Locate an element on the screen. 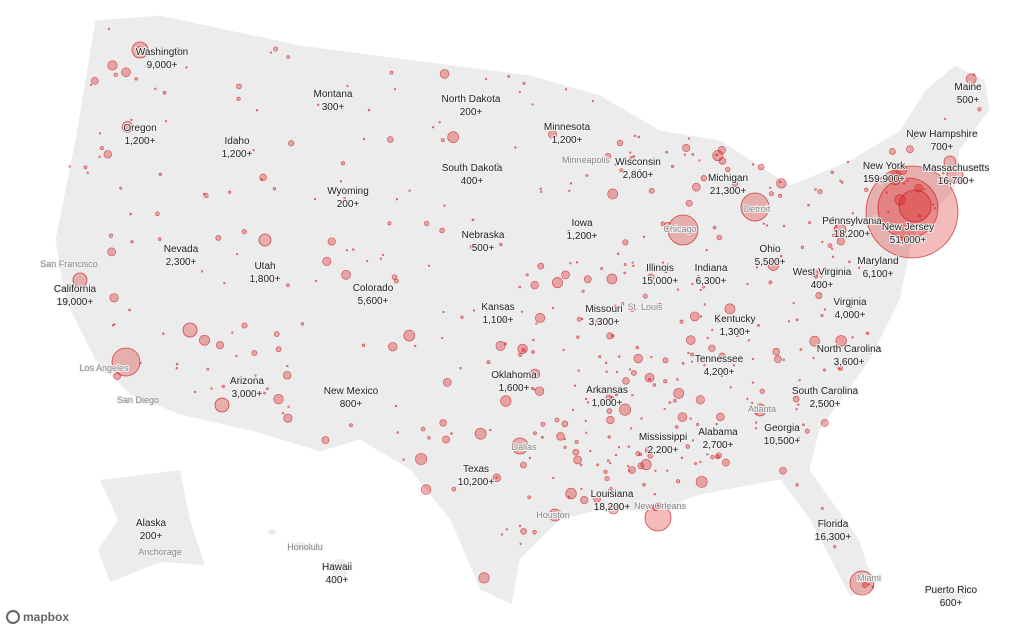 The image size is (1024, 632). state-count: 3,300+ is located at coordinates (604, 322).